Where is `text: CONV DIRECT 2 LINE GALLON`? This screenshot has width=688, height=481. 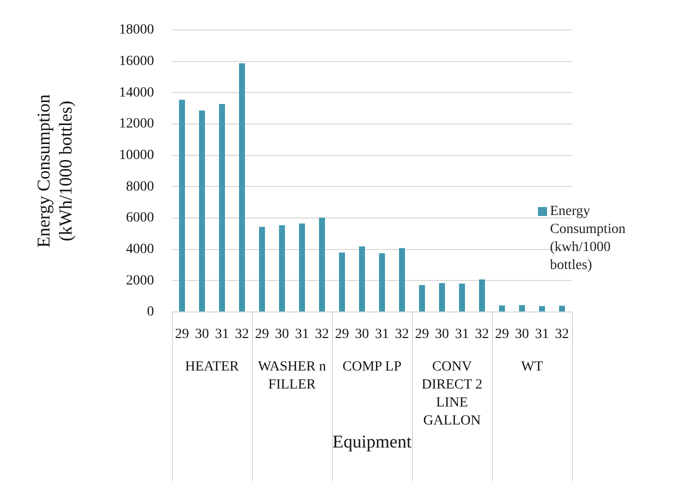
text: CONV DIRECT 2 LINE GALLON is located at coordinates (452, 394).